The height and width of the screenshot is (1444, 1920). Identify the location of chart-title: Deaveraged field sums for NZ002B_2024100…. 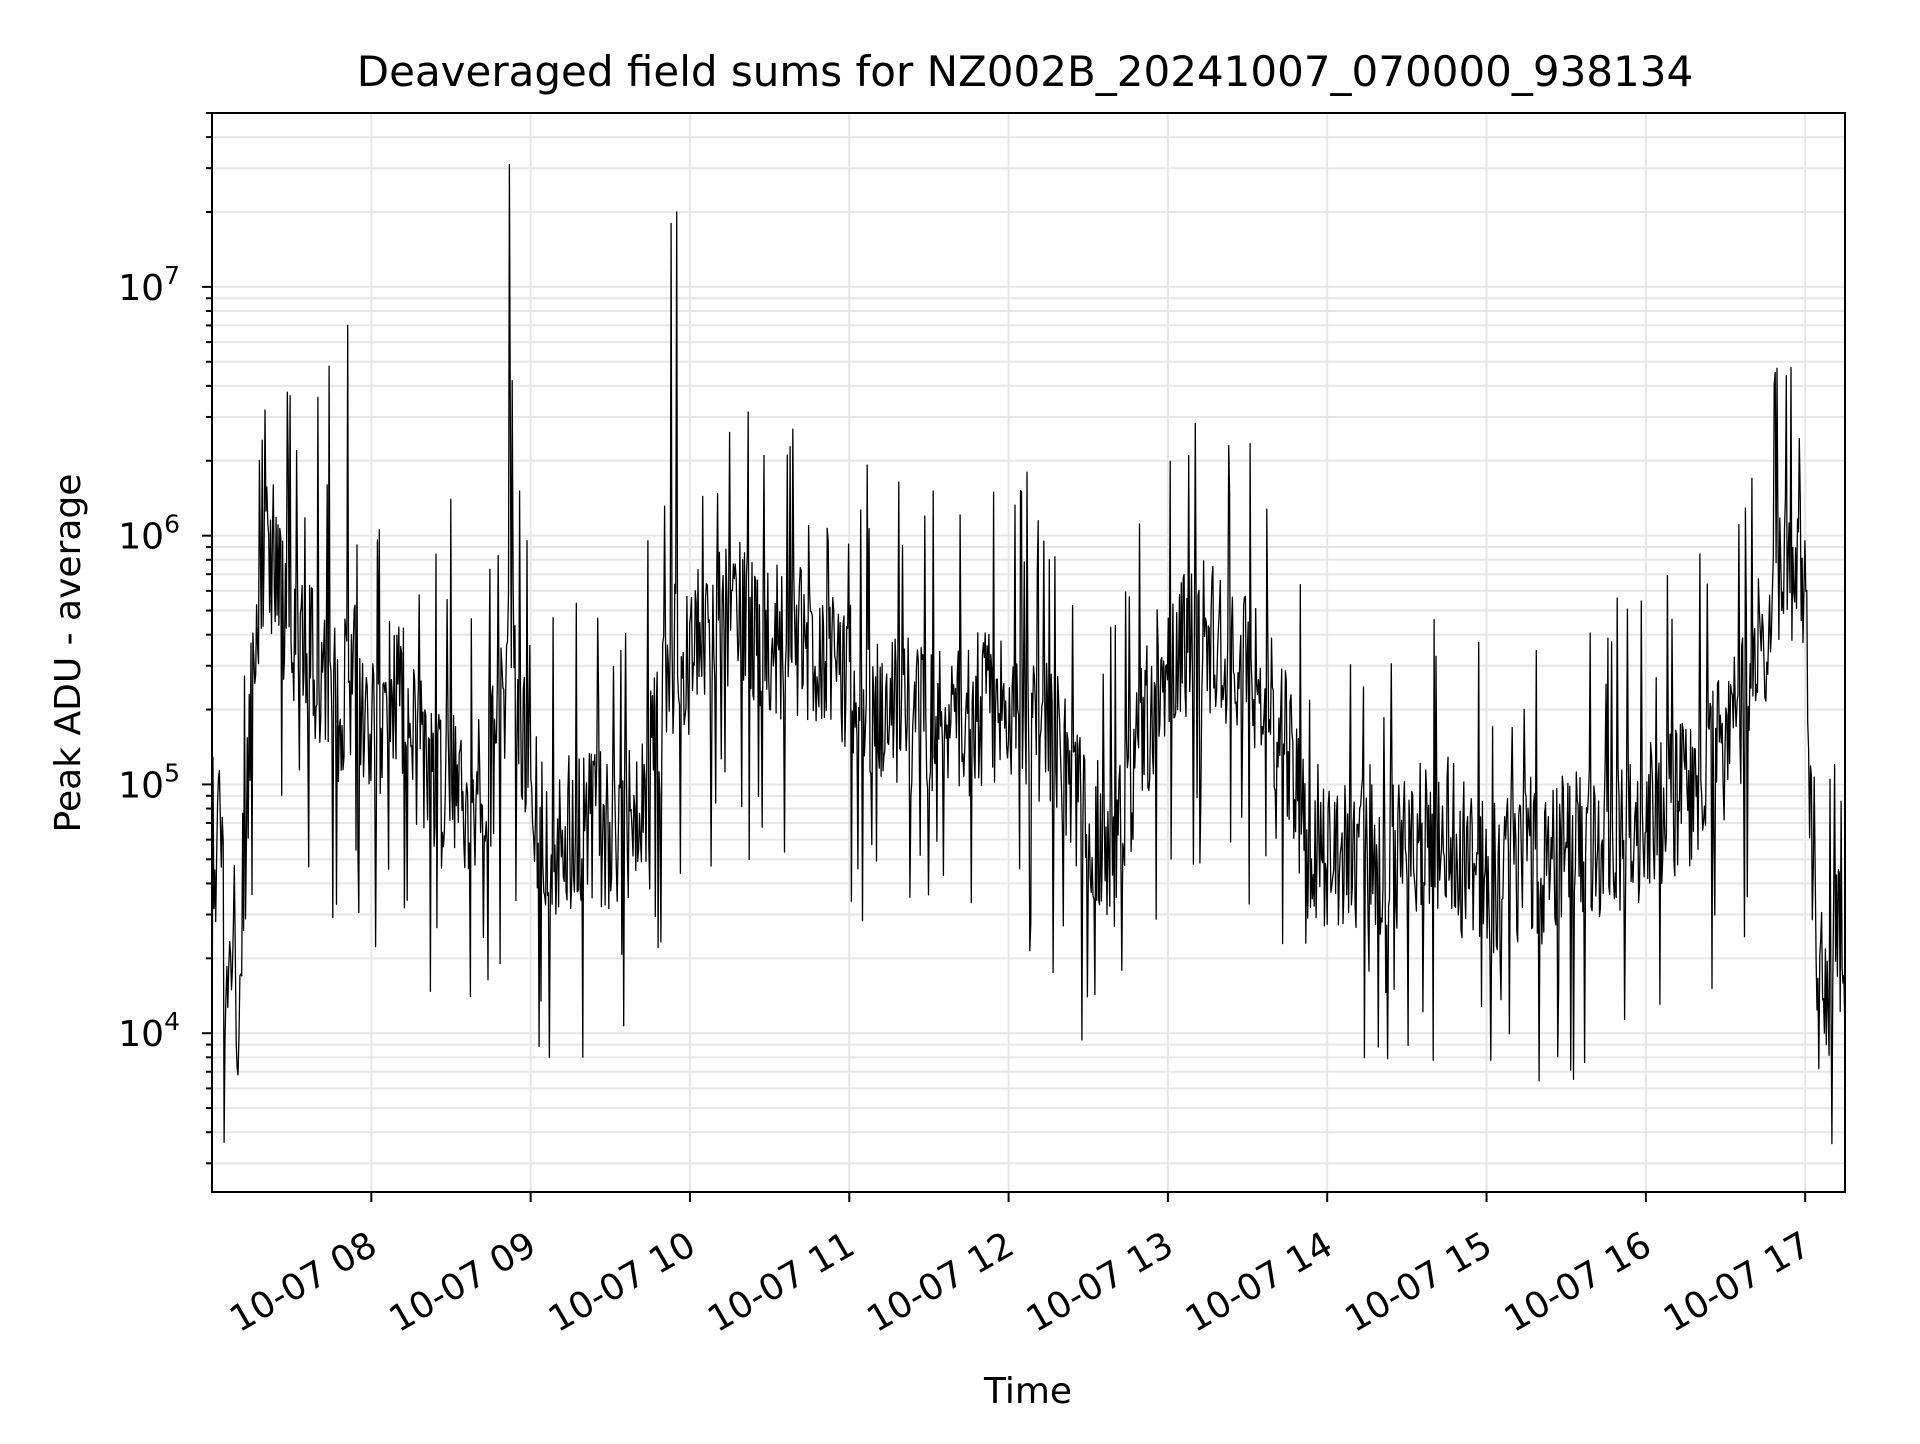
(1025, 71).